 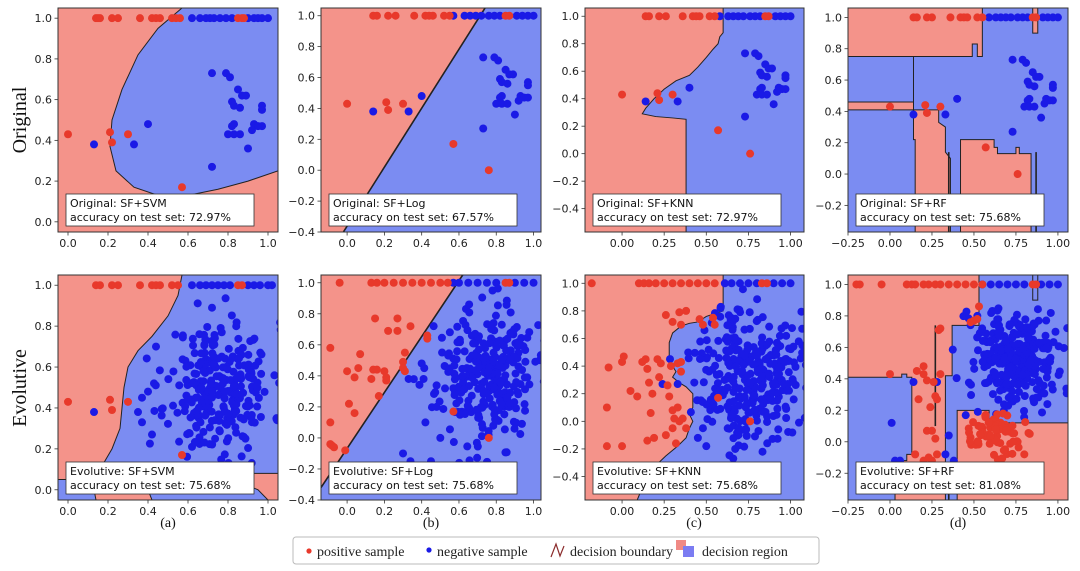 What do you see at coordinates (347, 511) in the screenshot?
I see `x-tick-label: 0.0` at bounding box center [347, 511].